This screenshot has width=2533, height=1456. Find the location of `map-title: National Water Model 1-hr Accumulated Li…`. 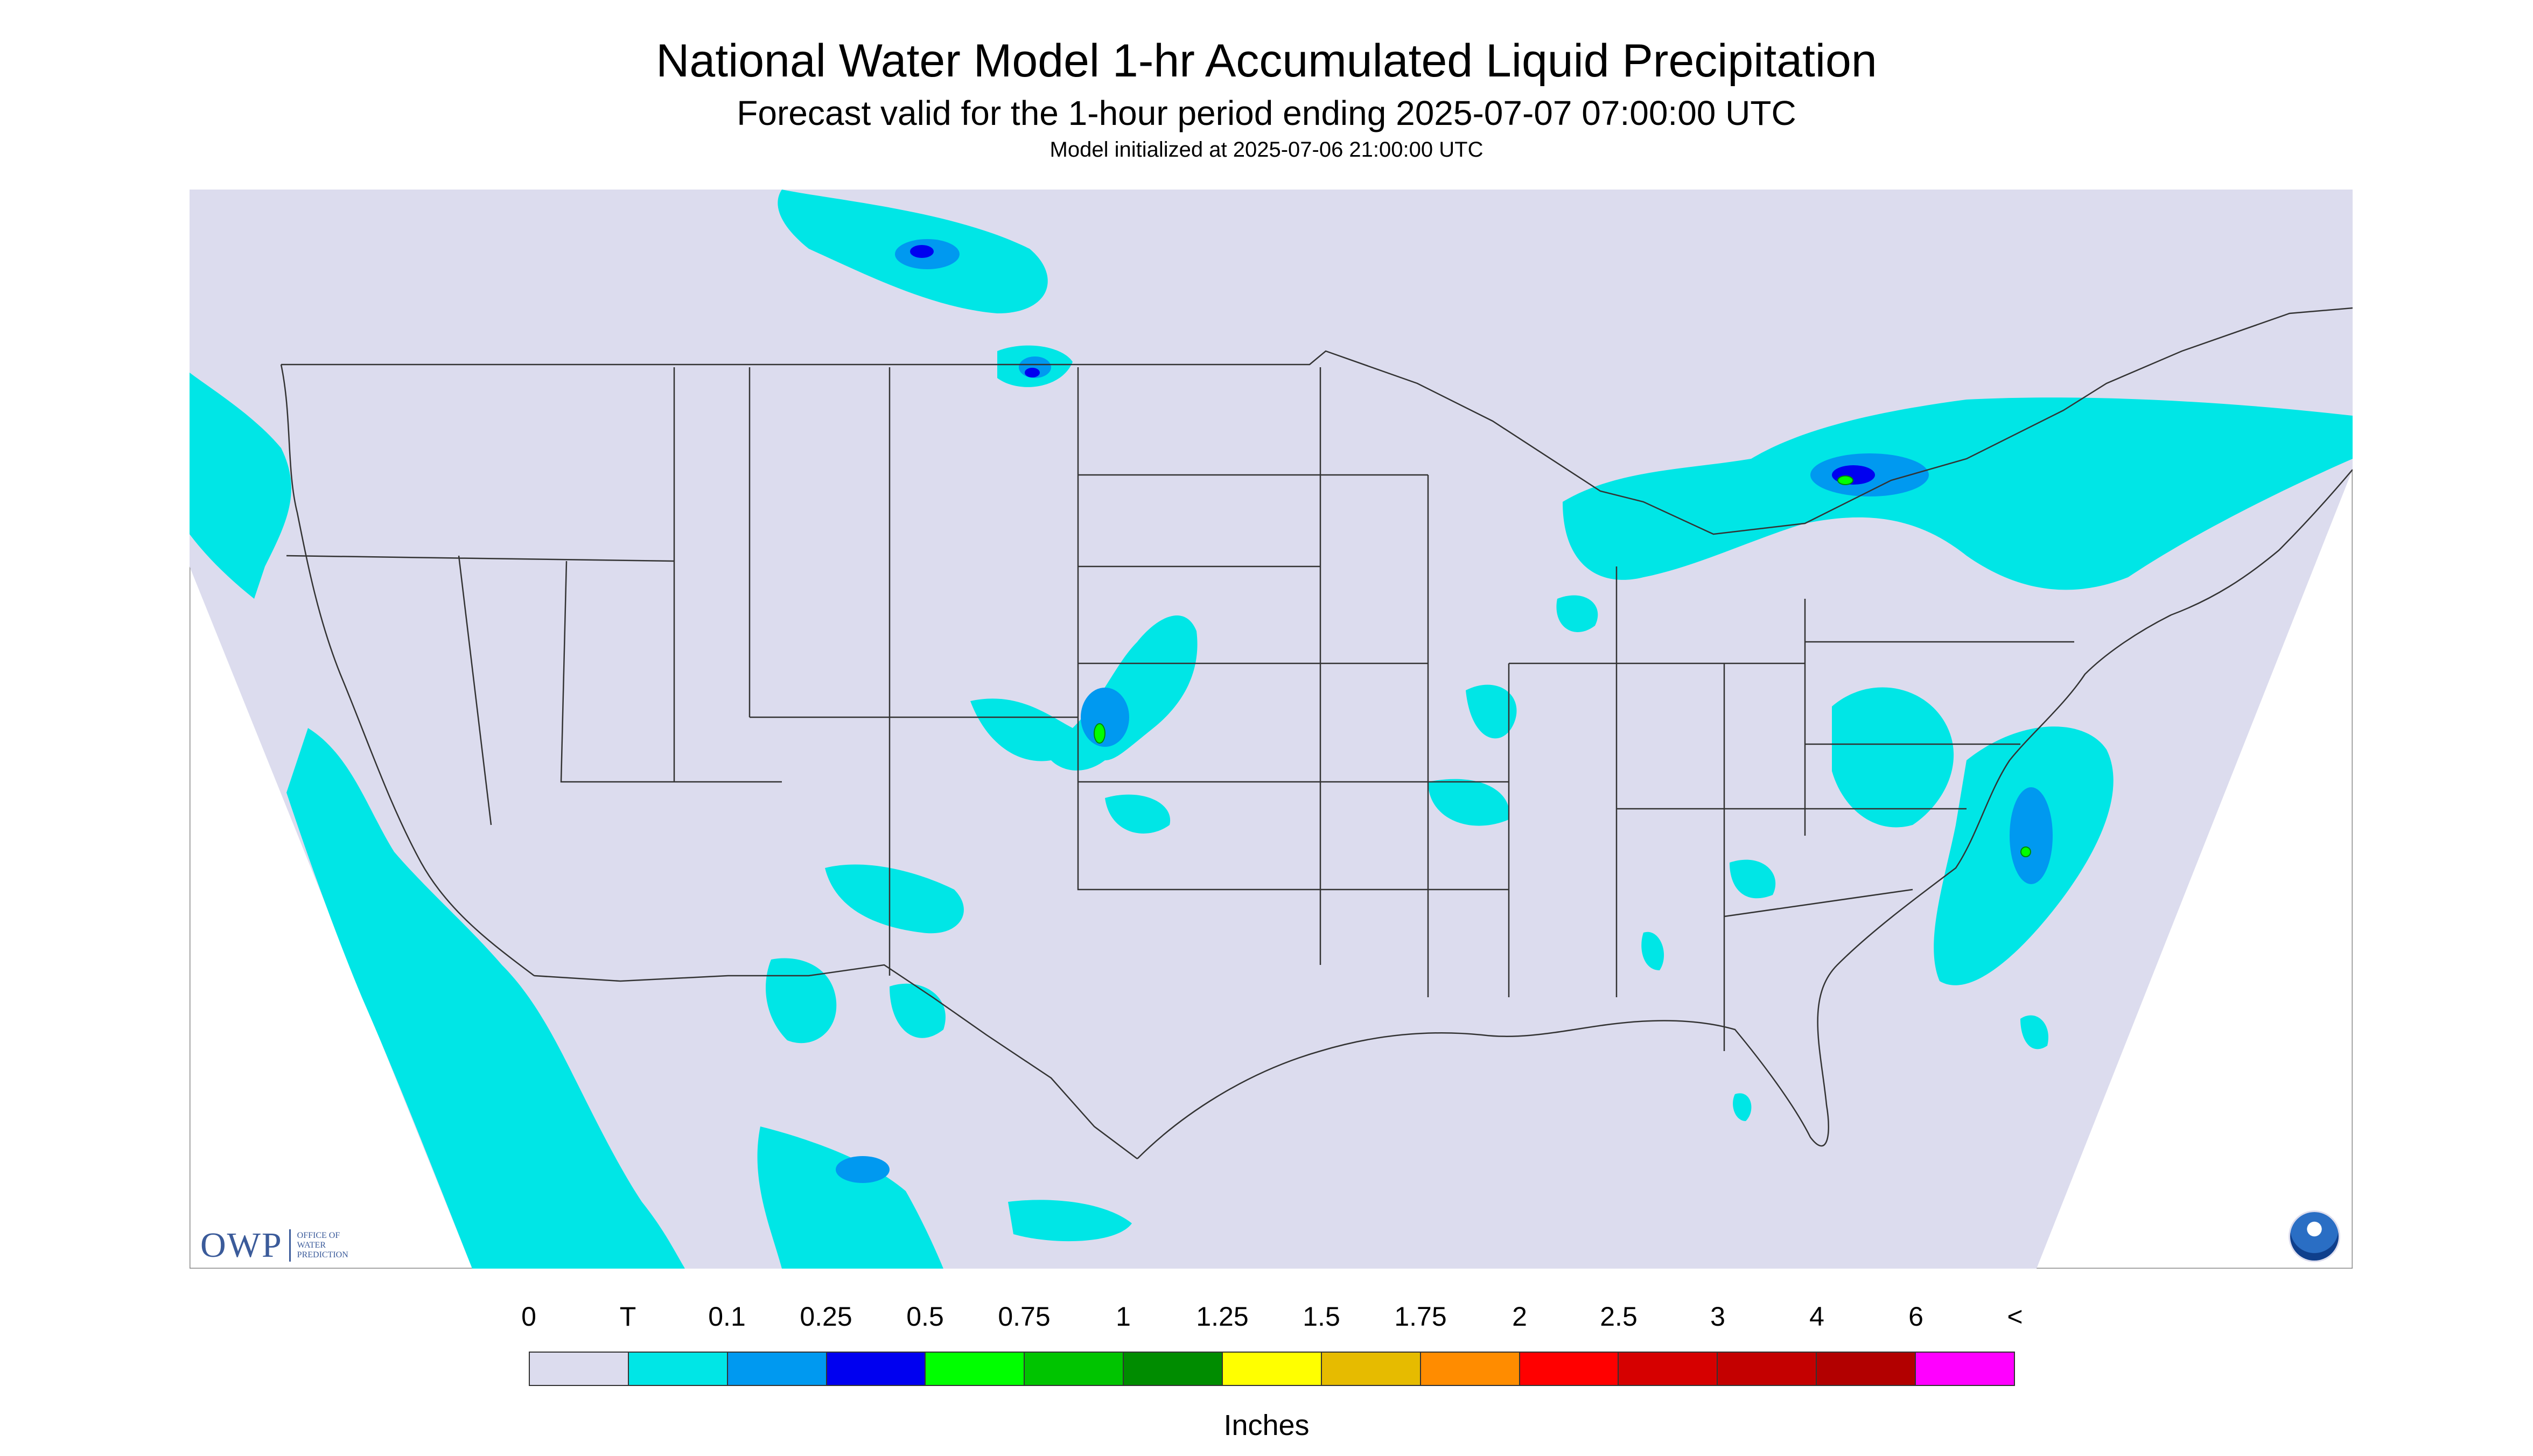

map-title: National Water Model 1-hr Accumulated Li… is located at coordinates (1266, 61).